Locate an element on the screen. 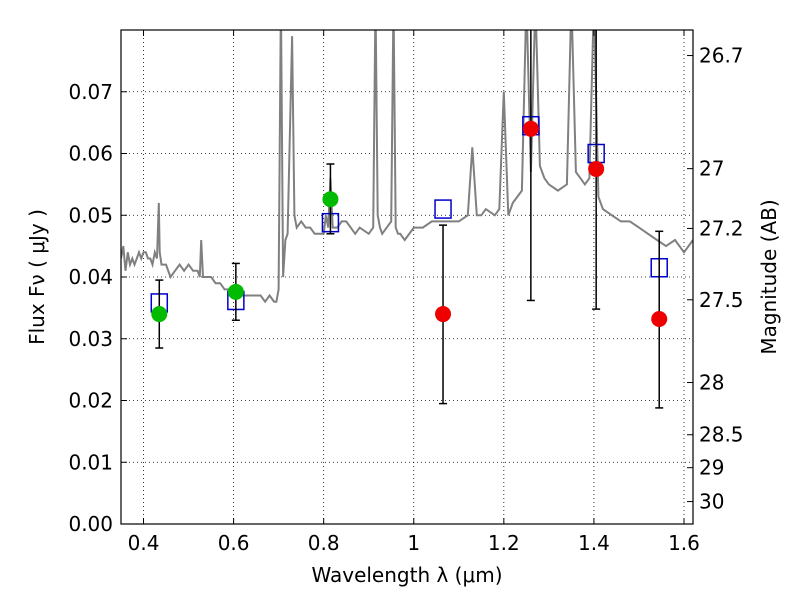 Image resolution: width=800 pixels, height=600 pixels. y-tick-label: 0.00 is located at coordinates (90, 524).